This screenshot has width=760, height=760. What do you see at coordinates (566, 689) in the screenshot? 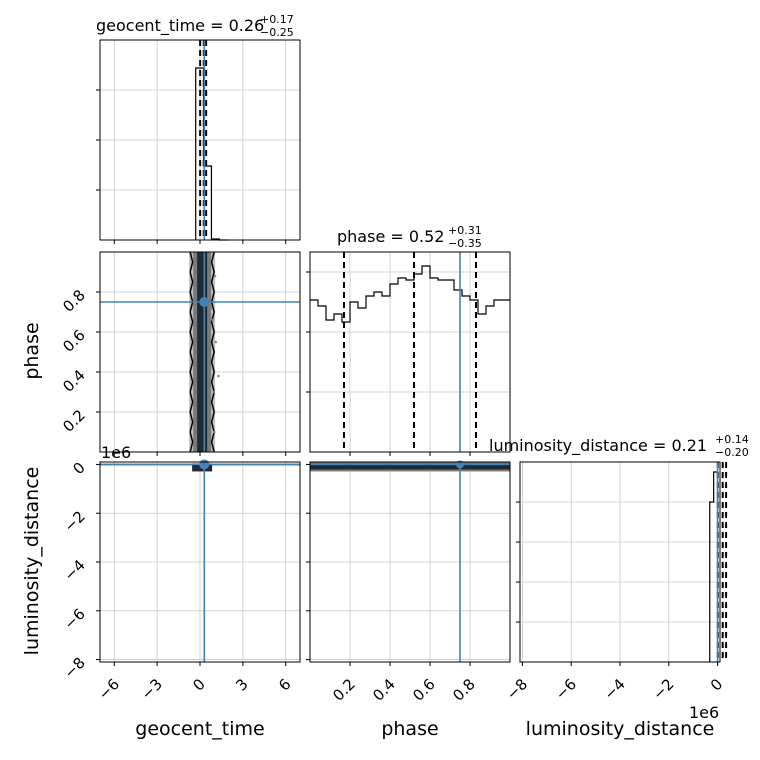
I see `xtick-label-luminosity-distance-1: −6` at bounding box center [566, 689].